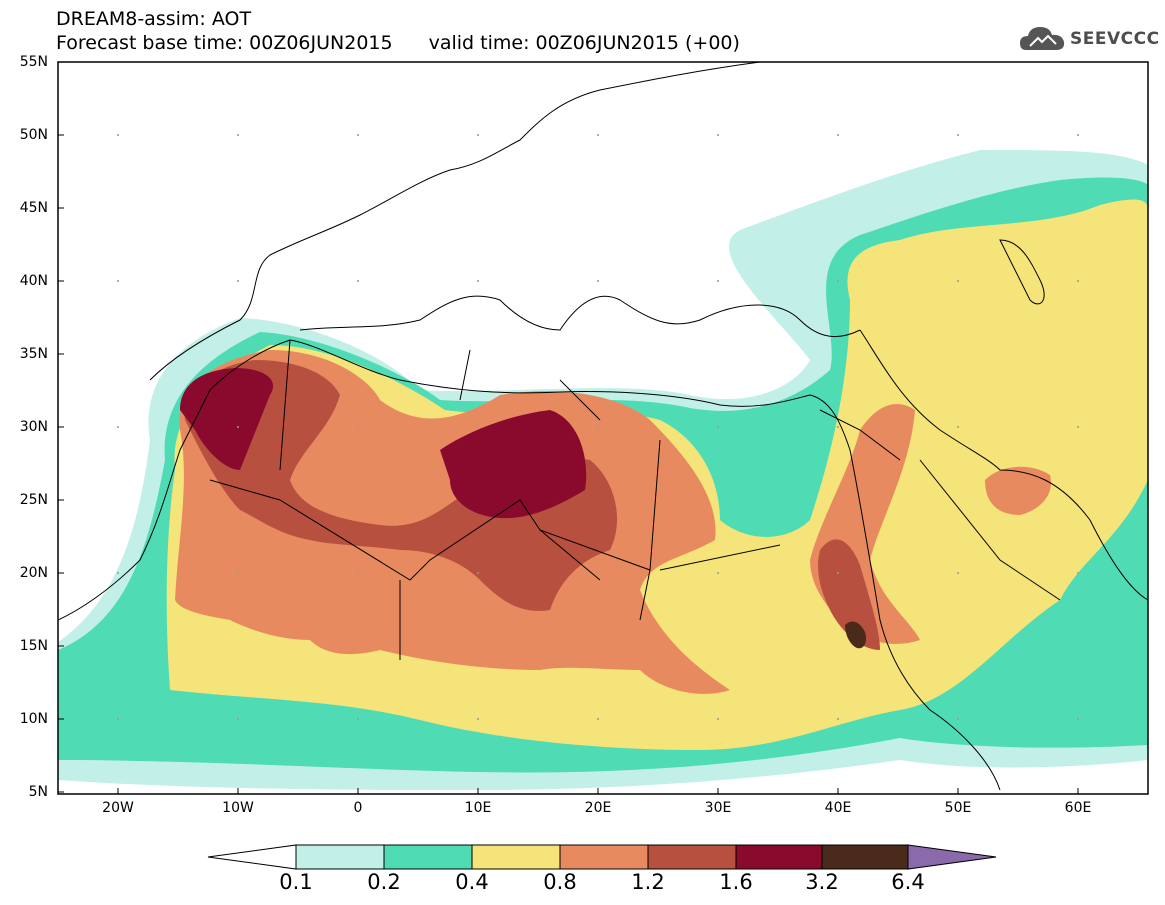 The image size is (1165, 905). What do you see at coordinates (38, 792) in the screenshot?
I see `lat-label-5n: 5N` at bounding box center [38, 792].